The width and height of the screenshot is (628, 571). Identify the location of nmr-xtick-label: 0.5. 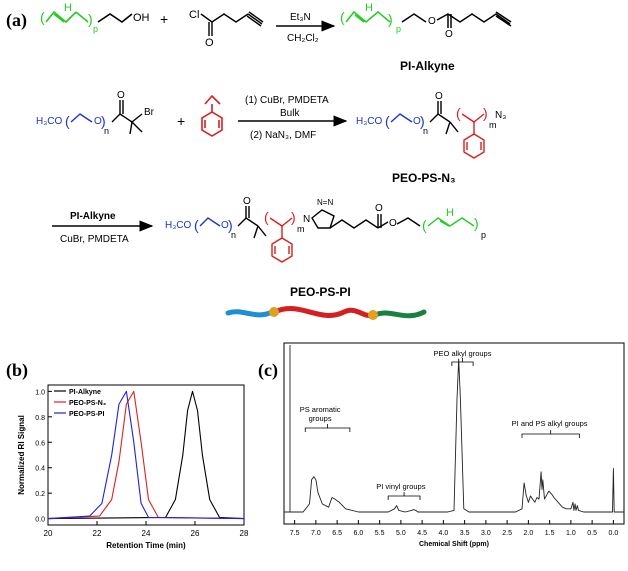
(592, 533).